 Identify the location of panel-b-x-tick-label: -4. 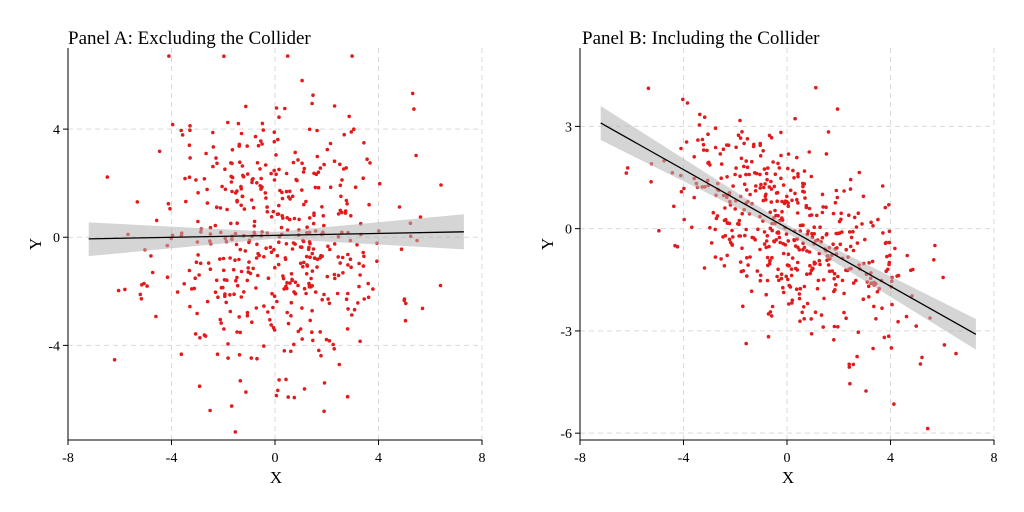
(684, 458).